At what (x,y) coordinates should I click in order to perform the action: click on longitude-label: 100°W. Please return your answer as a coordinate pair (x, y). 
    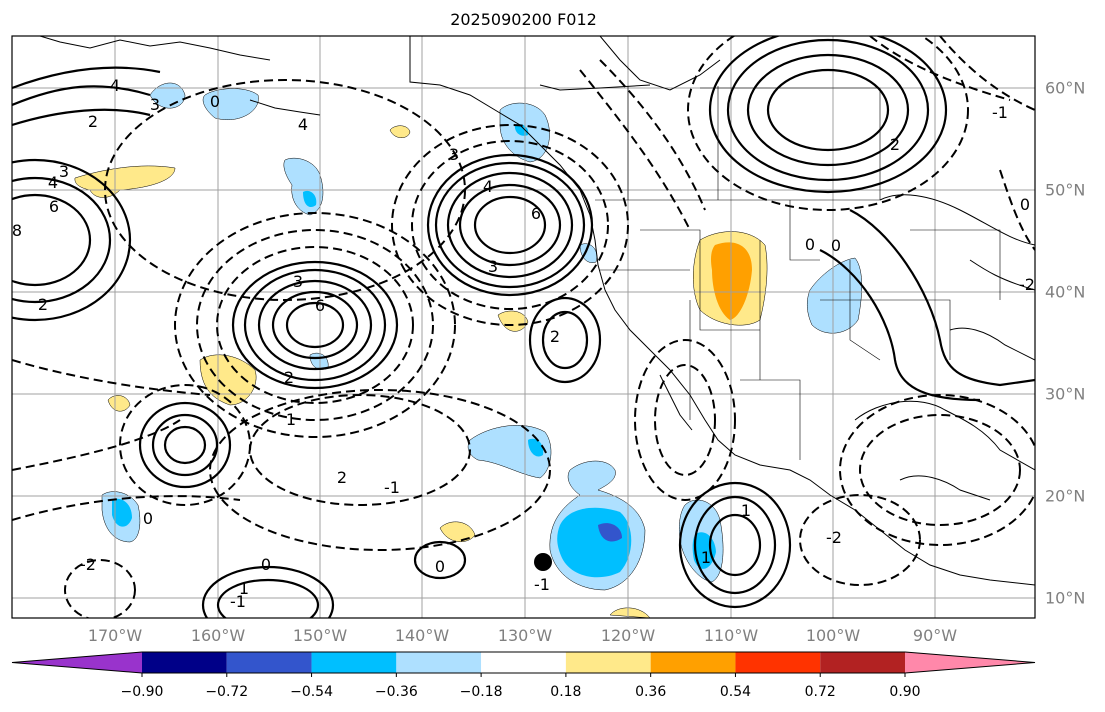
    Looking at the image, I should click on (833, 635).